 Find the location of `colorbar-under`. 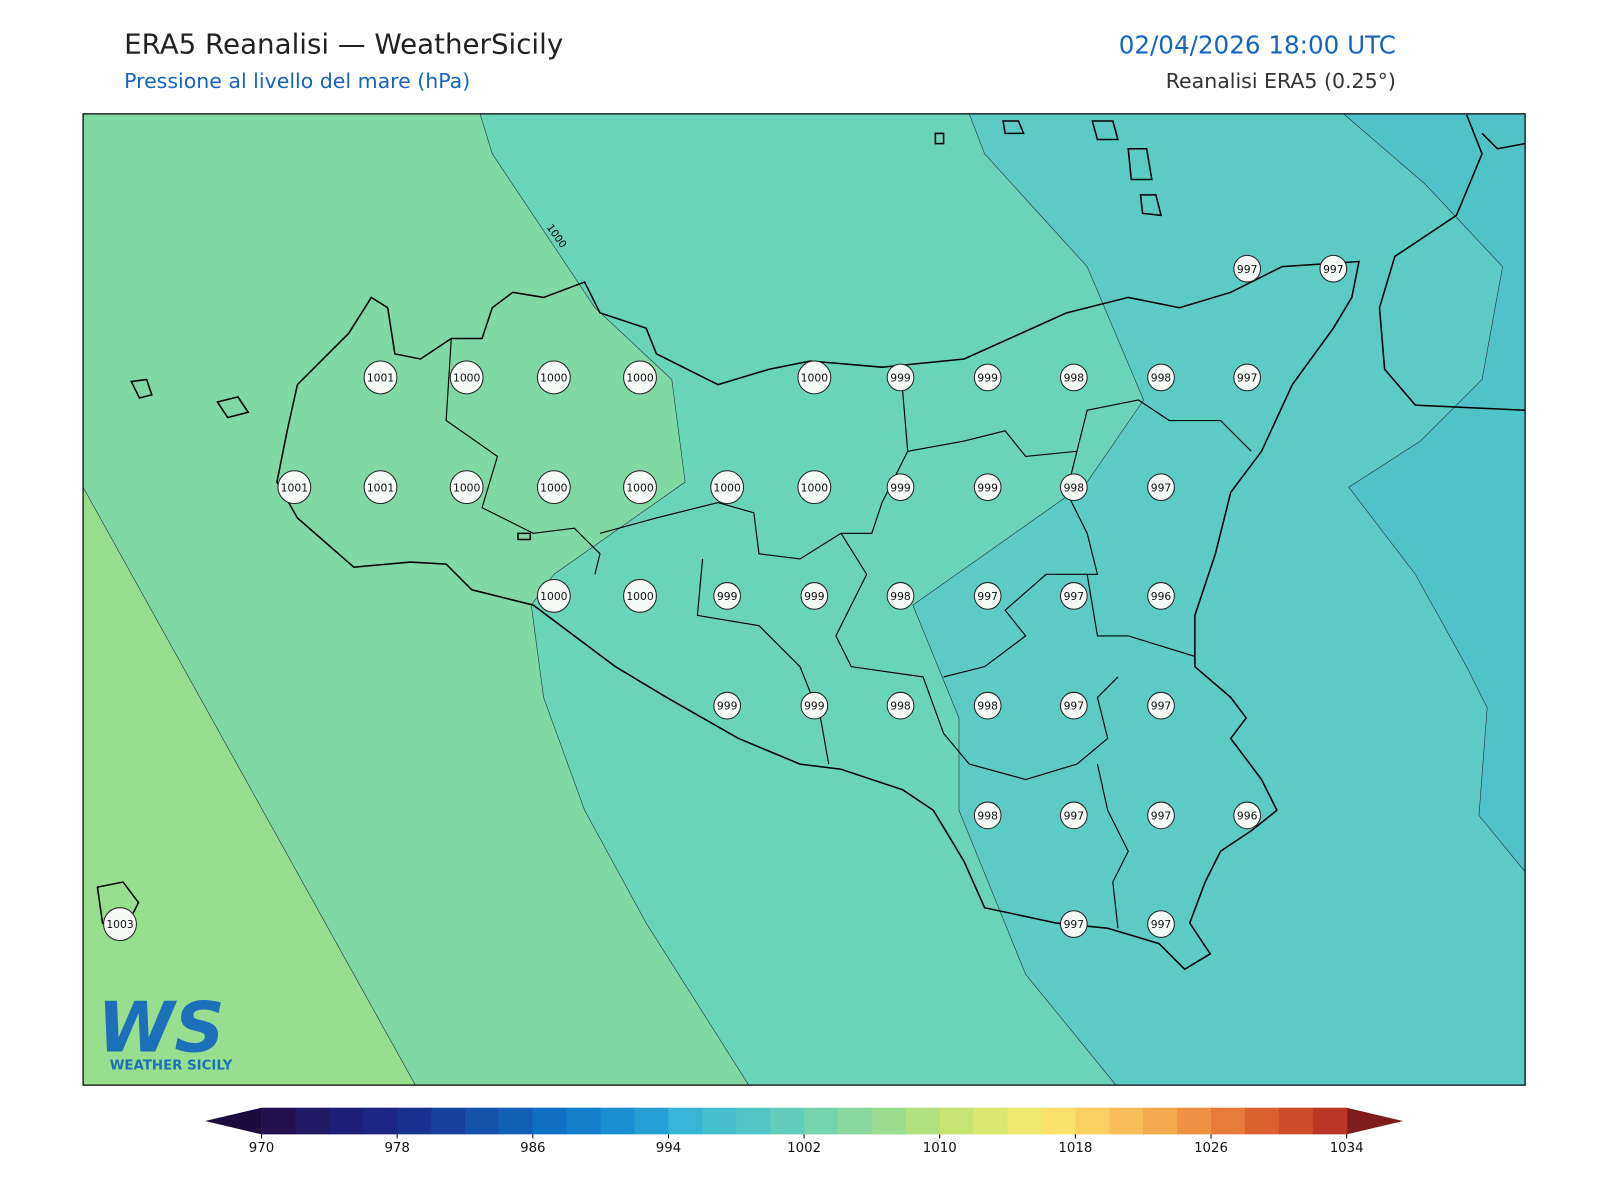

colorbar-under is located at coordinates (233, 1121).